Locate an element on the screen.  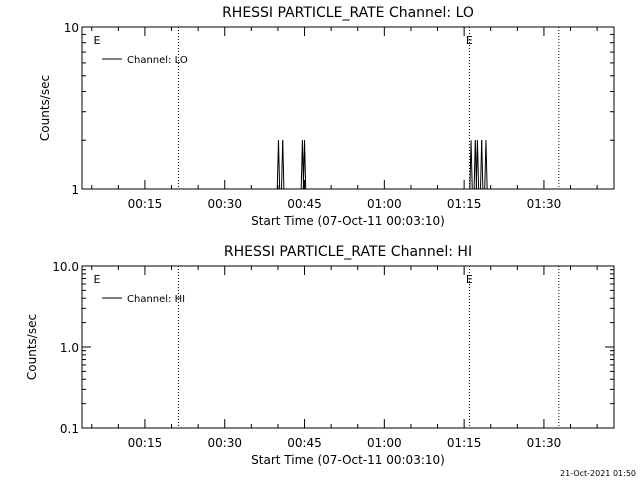
legend: Channel: HI is located at coordinates (143, 299).